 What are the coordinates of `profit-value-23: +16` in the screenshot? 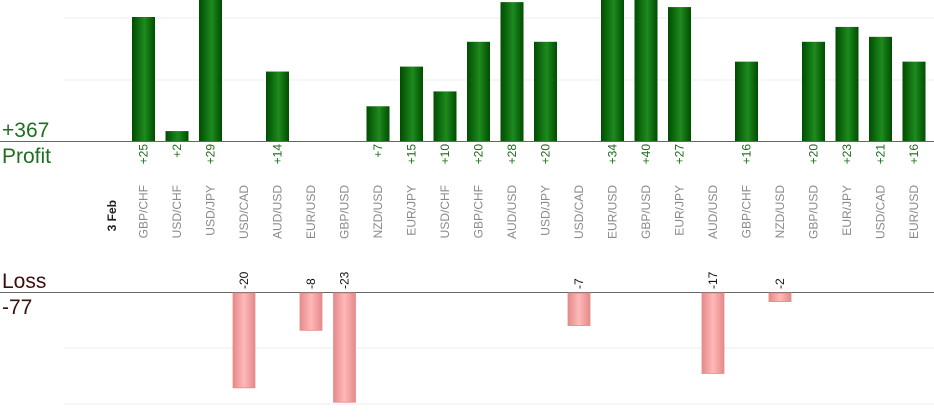 It's located at (914, 154).